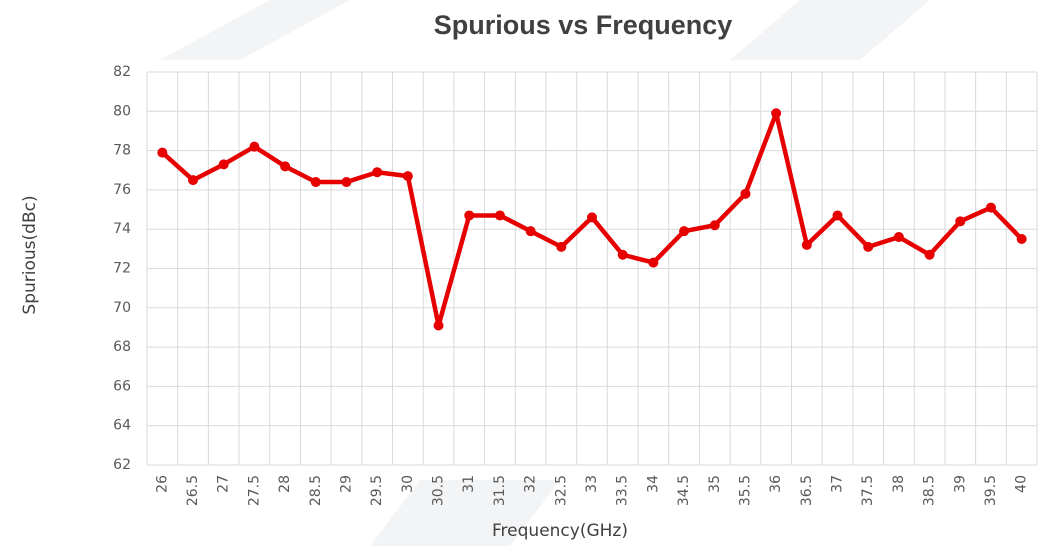  Describe the element at coordinates (254, 490) in the screenshot. I see `x-tick-label: 27.5` at that location.